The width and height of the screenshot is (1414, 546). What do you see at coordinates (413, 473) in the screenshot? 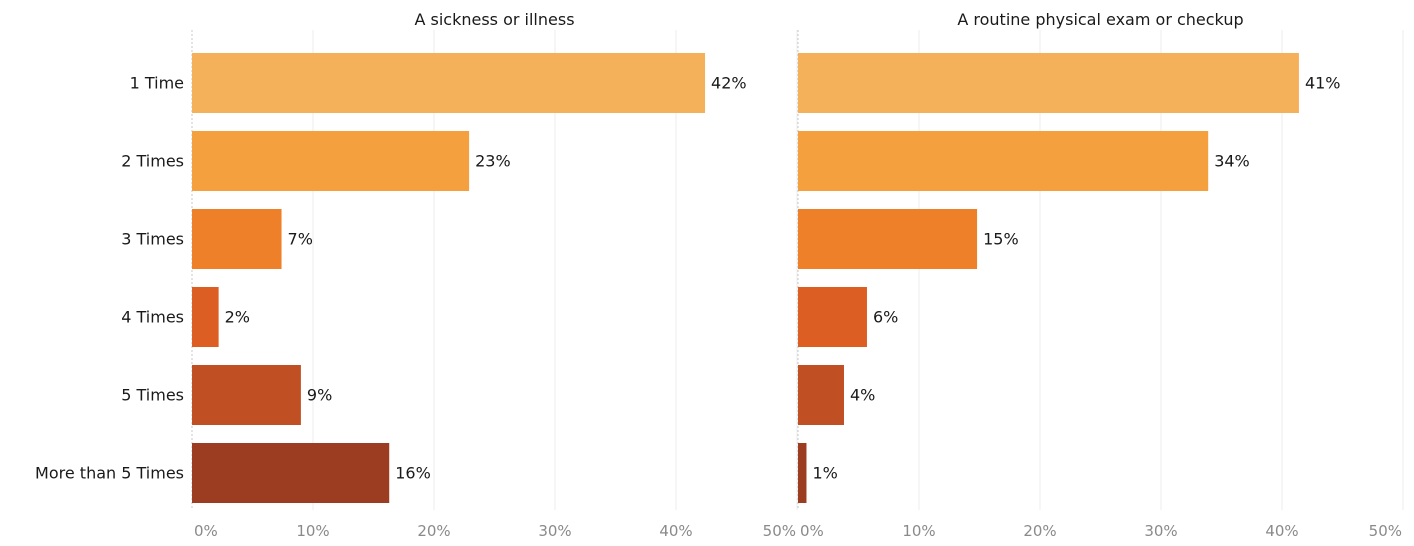
I see `panel-1-value-label-6: 16%` at bounding box center [413, 473].